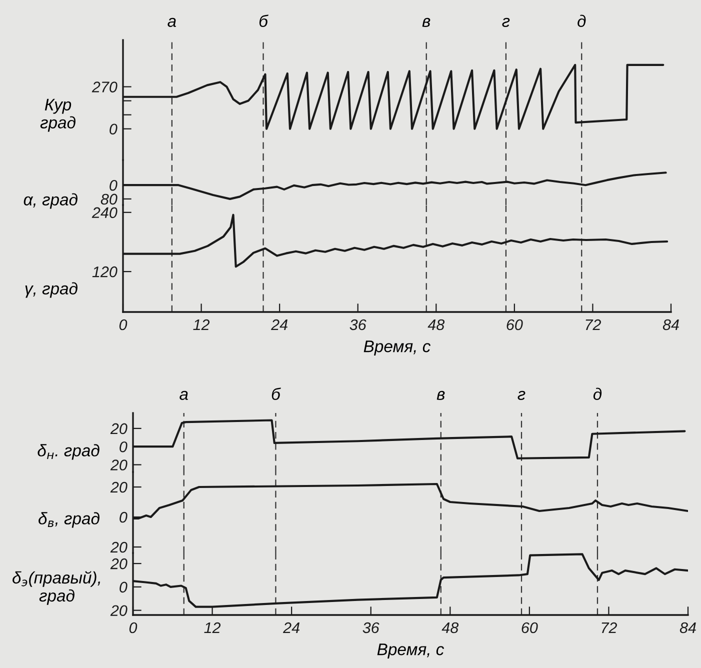  Describe the element at coordinates (69, 452) in the screenshot. I see `y-axis-title: δ$_{н}$. град` at that location.